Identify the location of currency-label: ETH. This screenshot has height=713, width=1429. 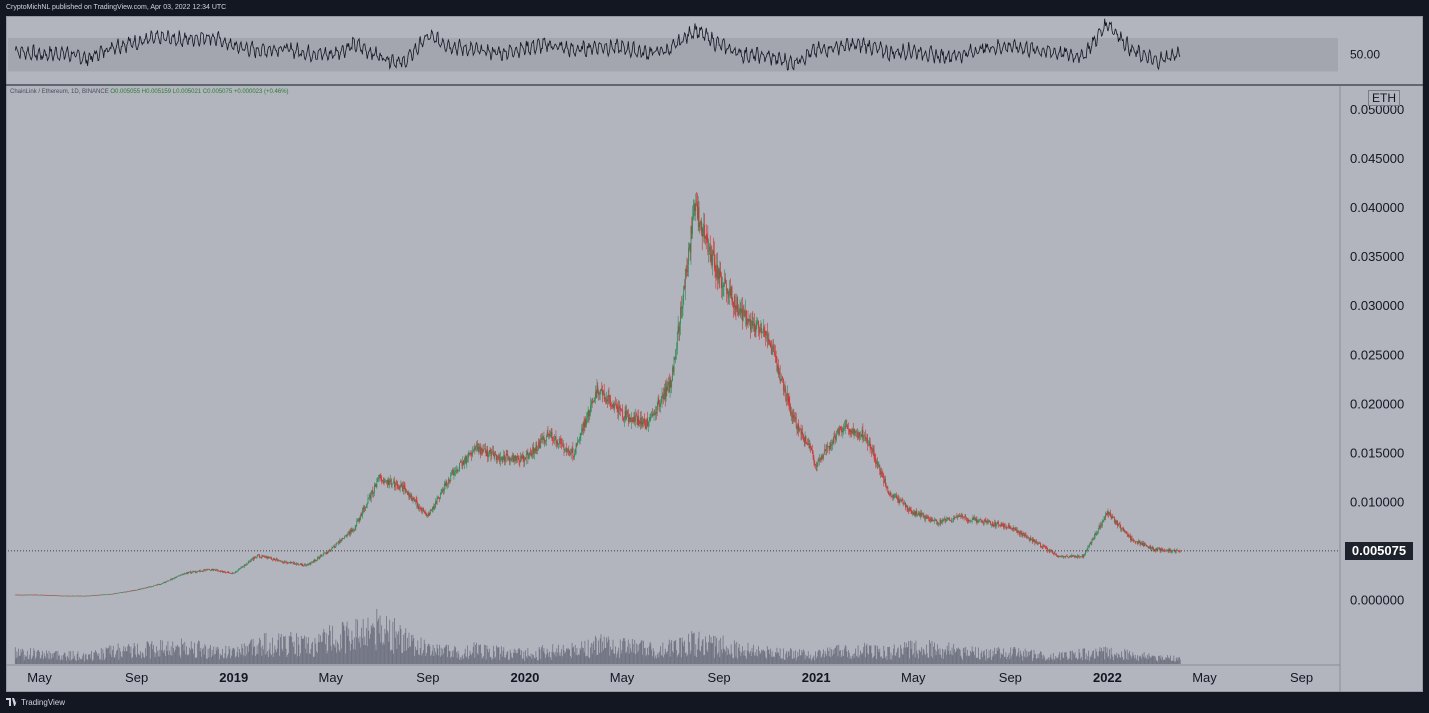
(1384, 98).